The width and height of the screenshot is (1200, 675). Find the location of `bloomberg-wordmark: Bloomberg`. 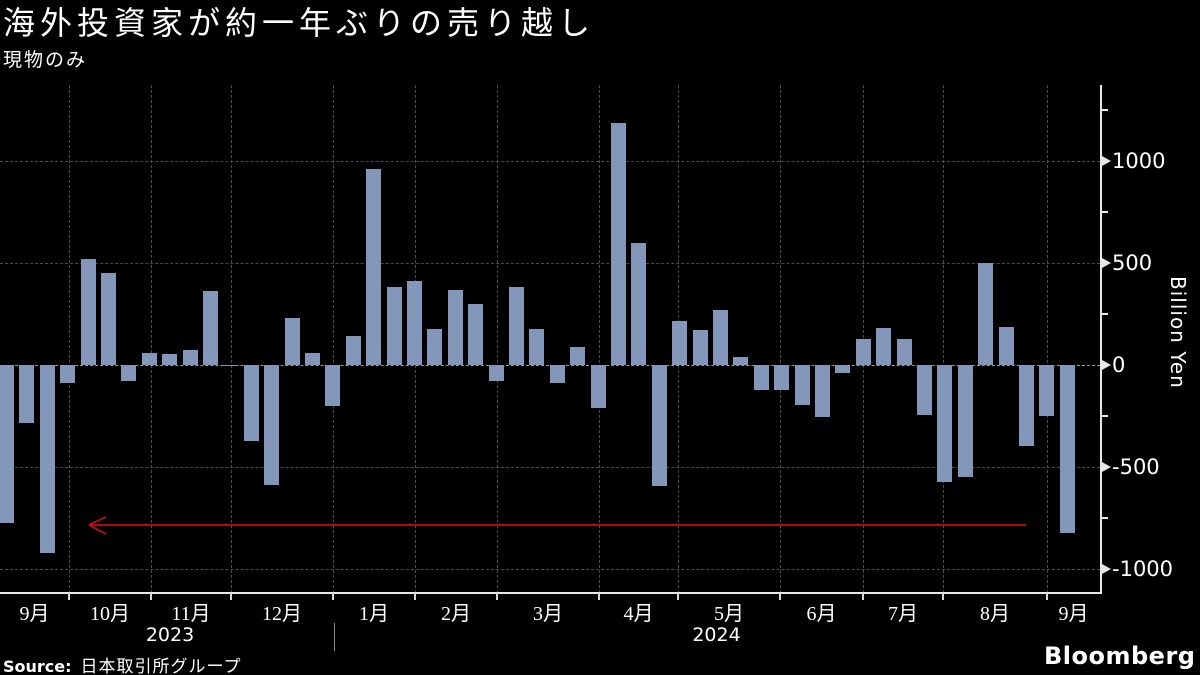

bloomberg-wordmark: Bloomberg is located at coordinates (1120, 656).